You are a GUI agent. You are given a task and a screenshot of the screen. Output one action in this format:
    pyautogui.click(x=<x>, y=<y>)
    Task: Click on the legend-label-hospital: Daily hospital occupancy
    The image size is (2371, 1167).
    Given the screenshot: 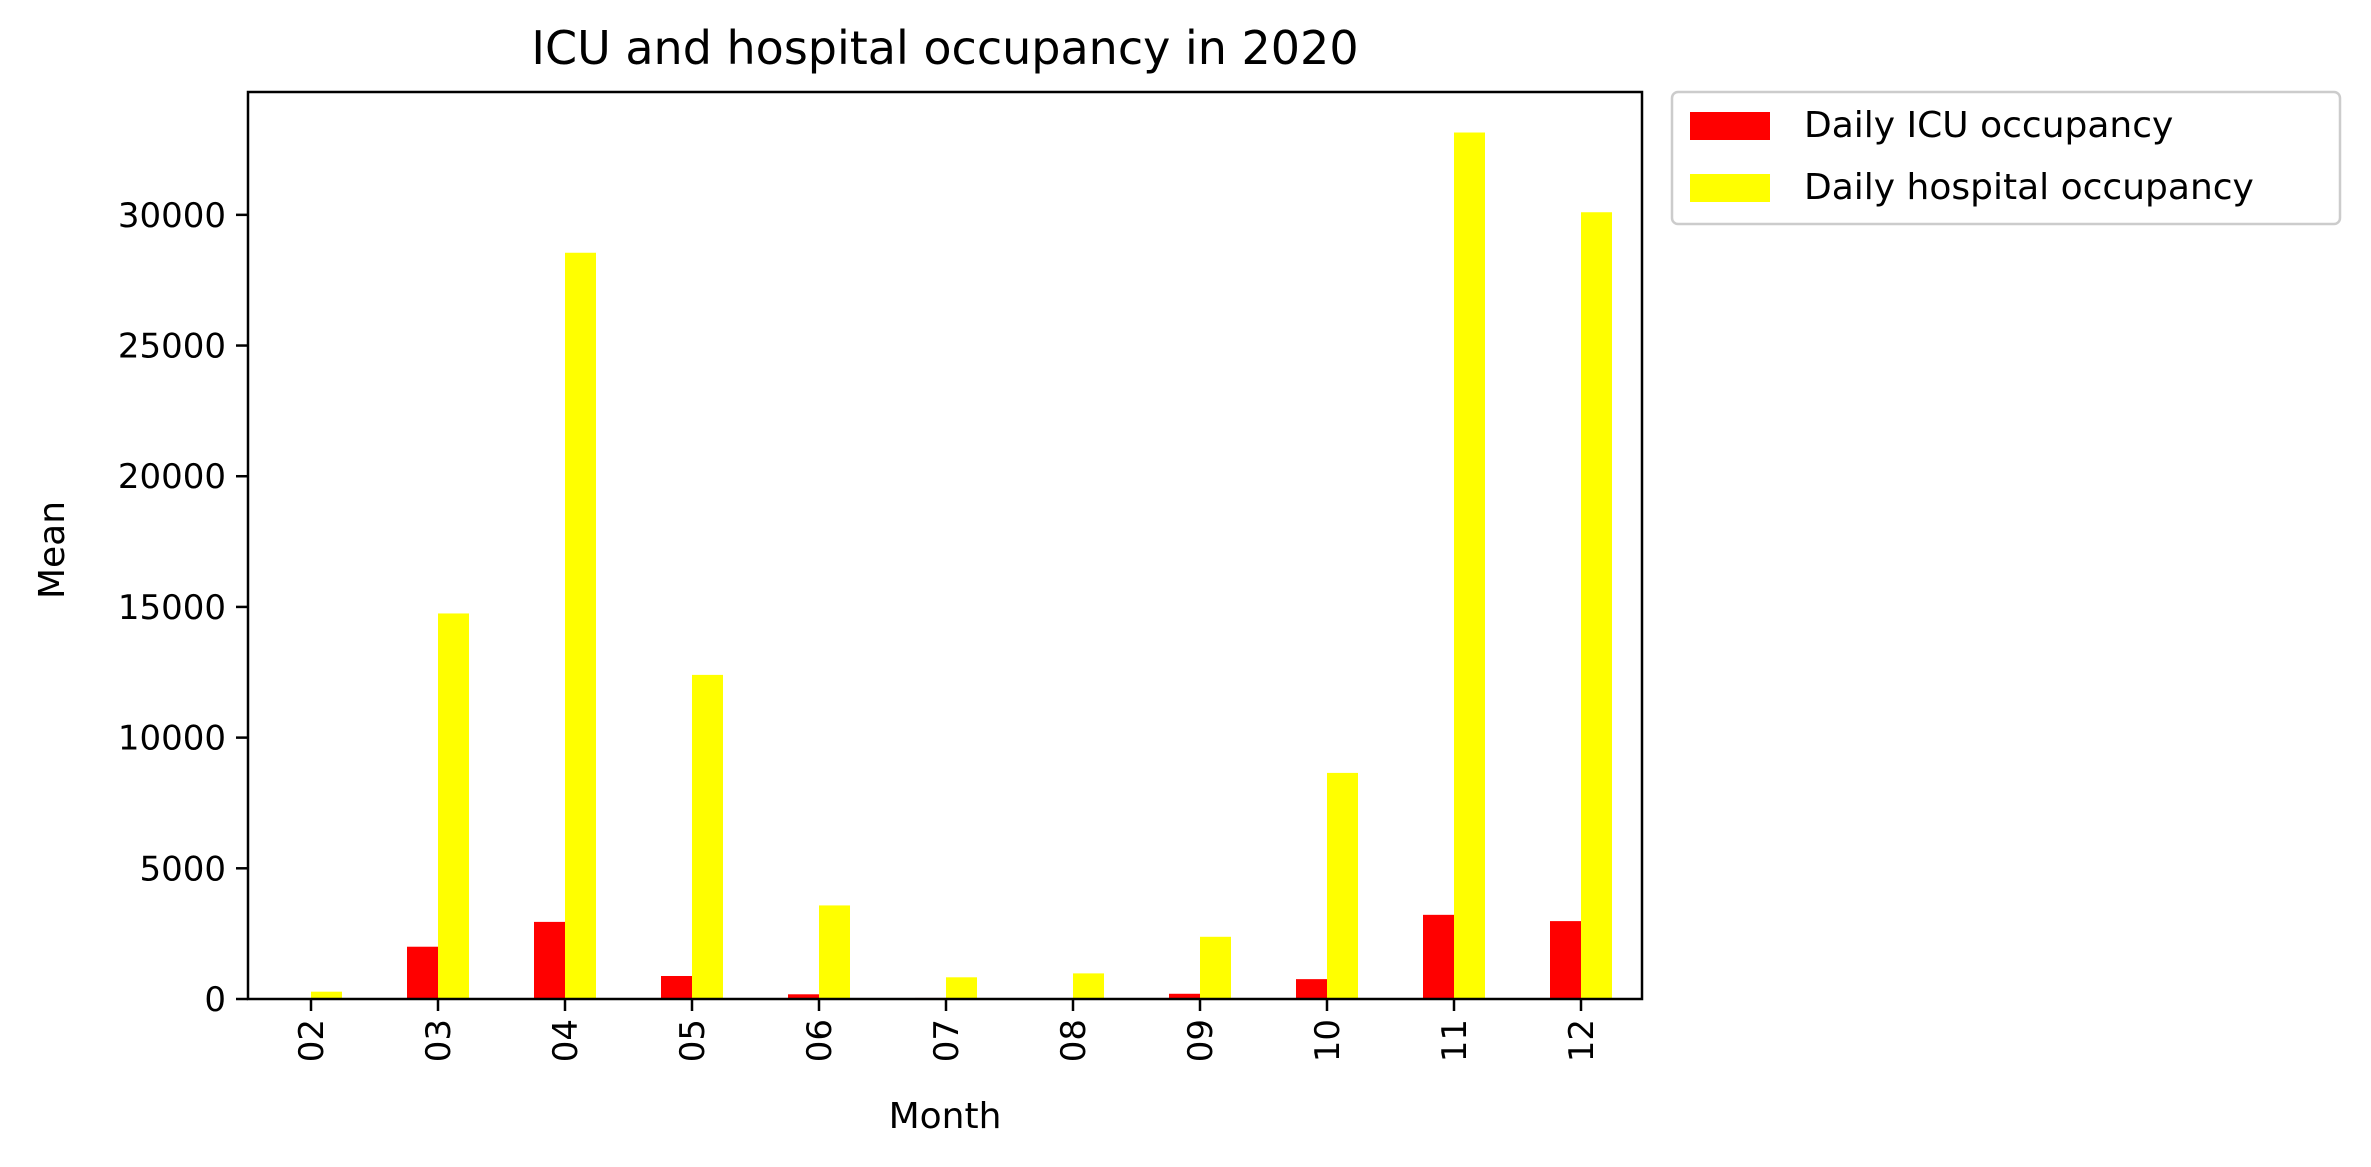 What is the action you would take?
    pyautogui.click(x=2029, y=187)
    